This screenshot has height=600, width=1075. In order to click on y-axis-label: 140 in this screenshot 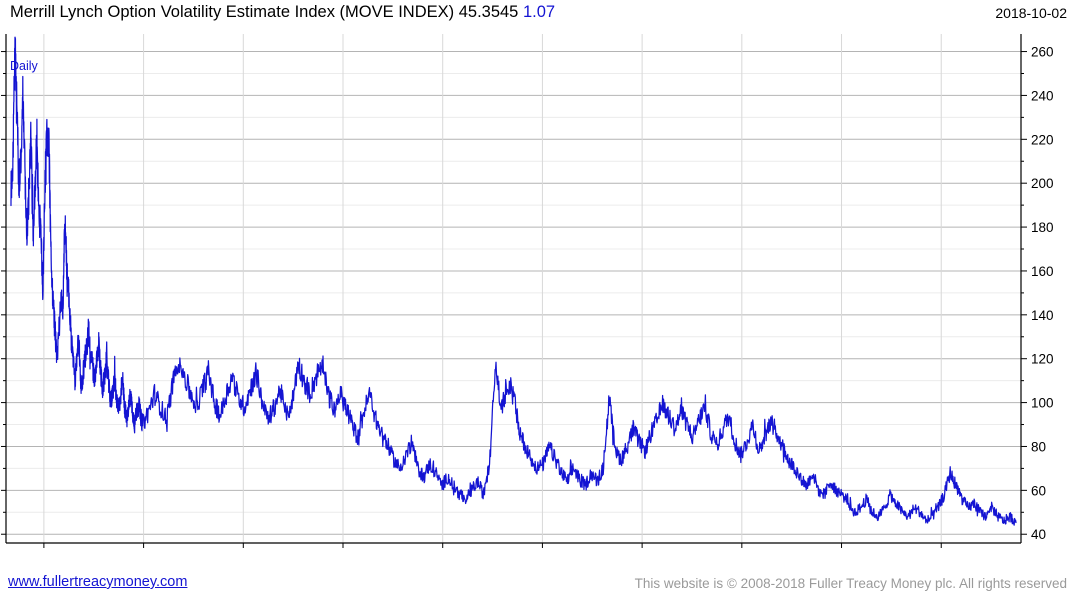, I will do `click(1042, 315)`.